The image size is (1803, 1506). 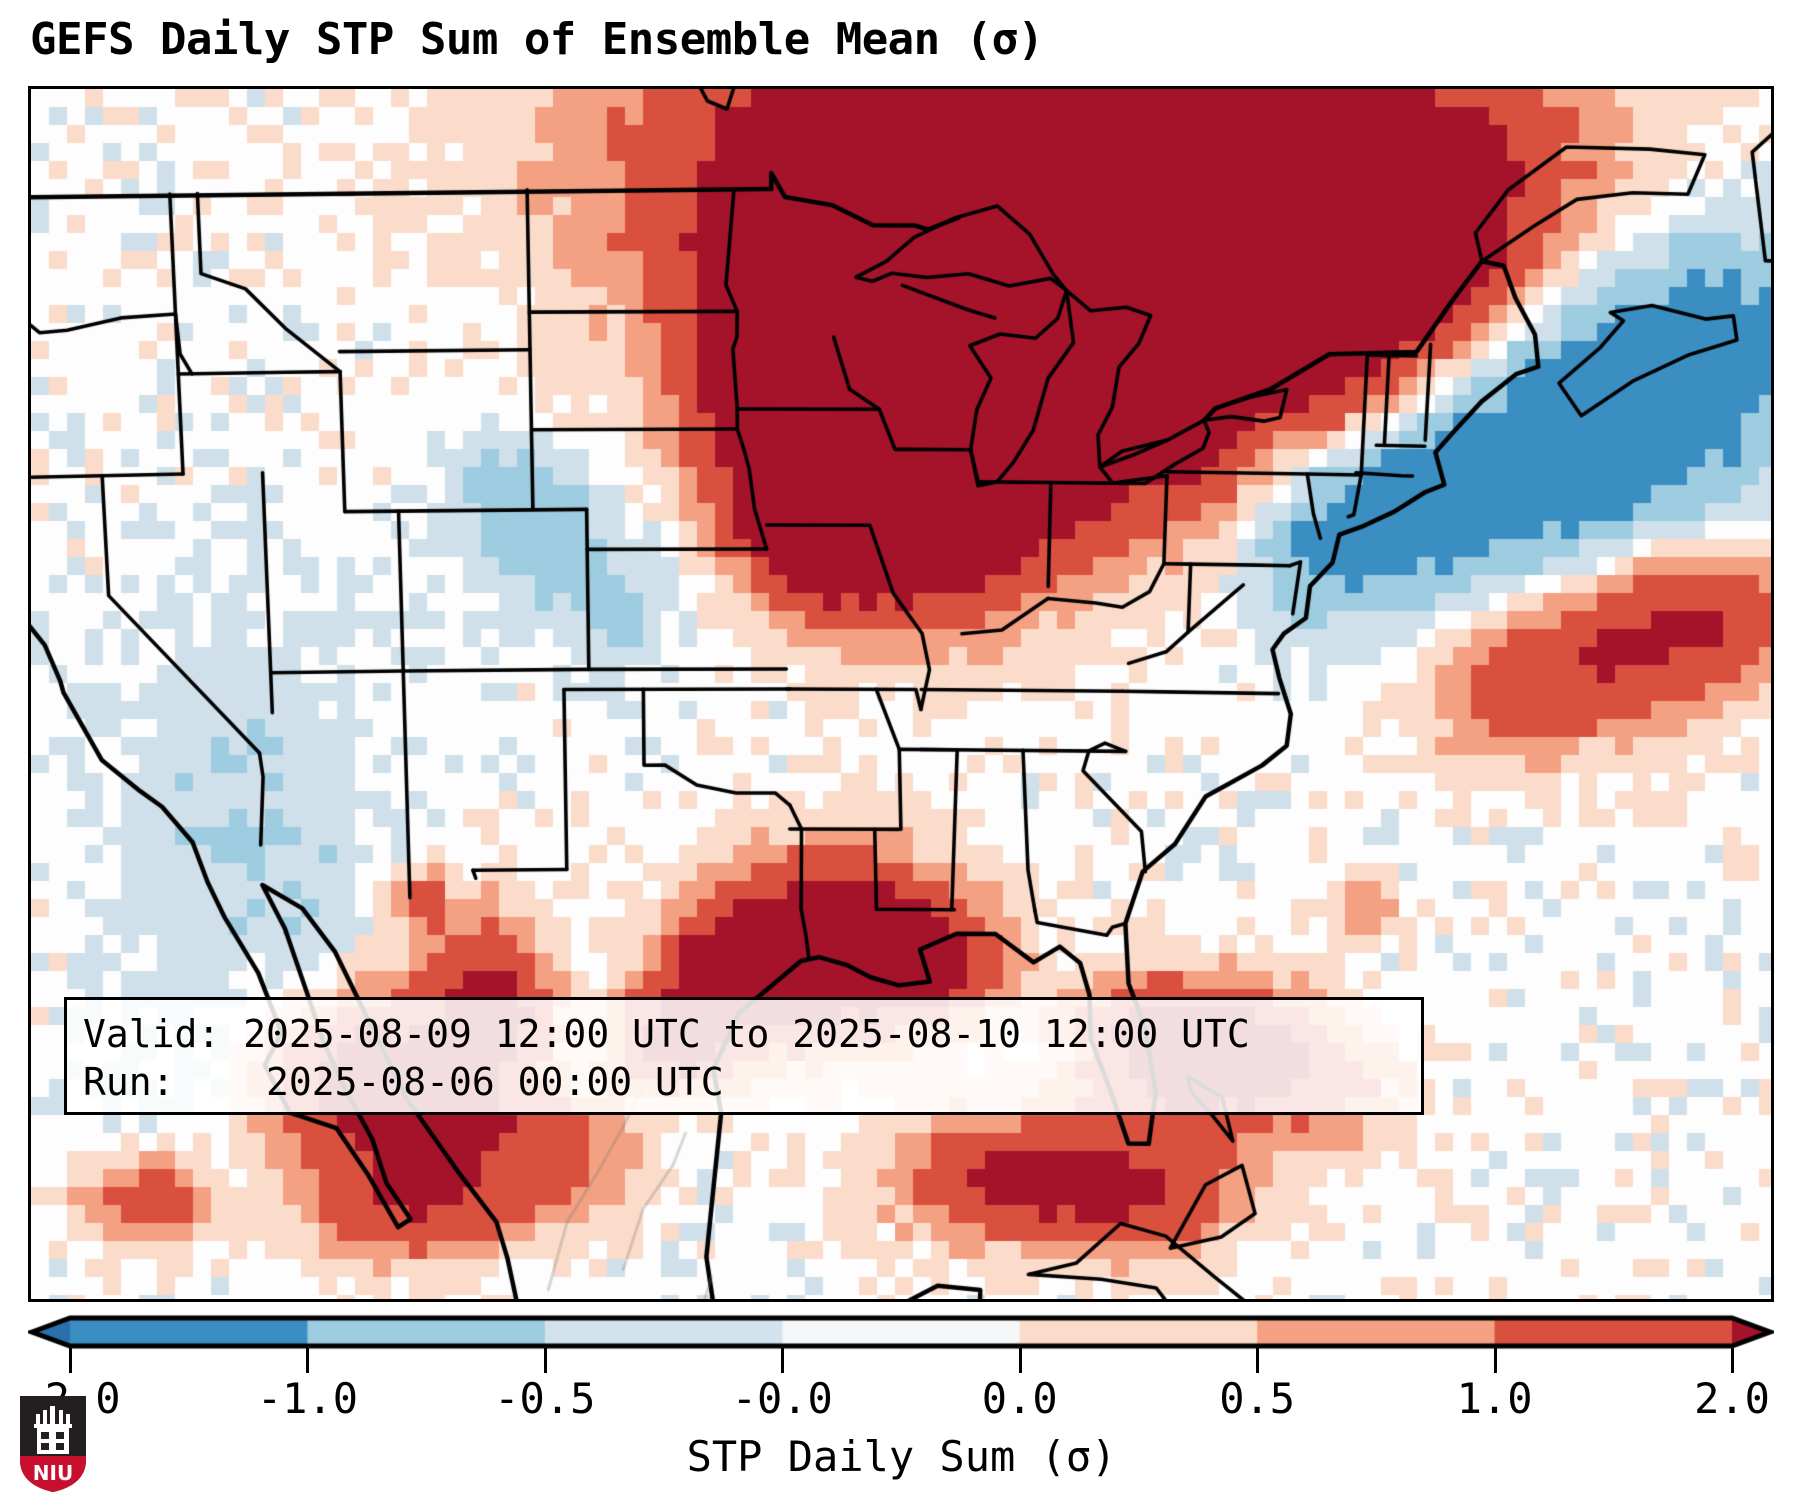 What do you see at coordinates (1019, 1398) in the screenshot?
I see `colorbar-tick-label: 0.0` at bounding box center [1019, 1398].